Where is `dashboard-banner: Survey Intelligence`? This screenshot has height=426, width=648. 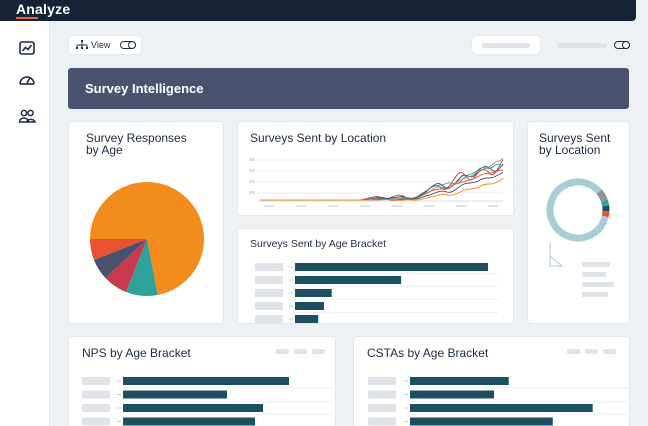 dashboard-banner: Survey Intelligence is located at coordinates (348, 88).